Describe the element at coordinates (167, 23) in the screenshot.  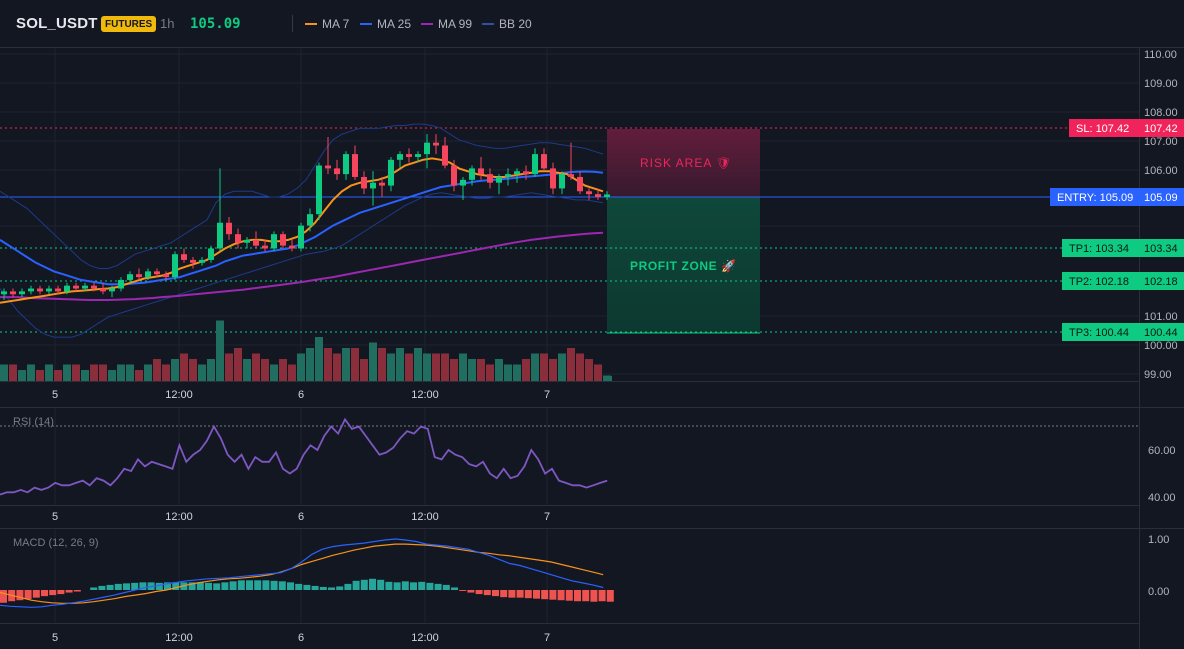
I see `timeframe-selector: 1h` at that location.